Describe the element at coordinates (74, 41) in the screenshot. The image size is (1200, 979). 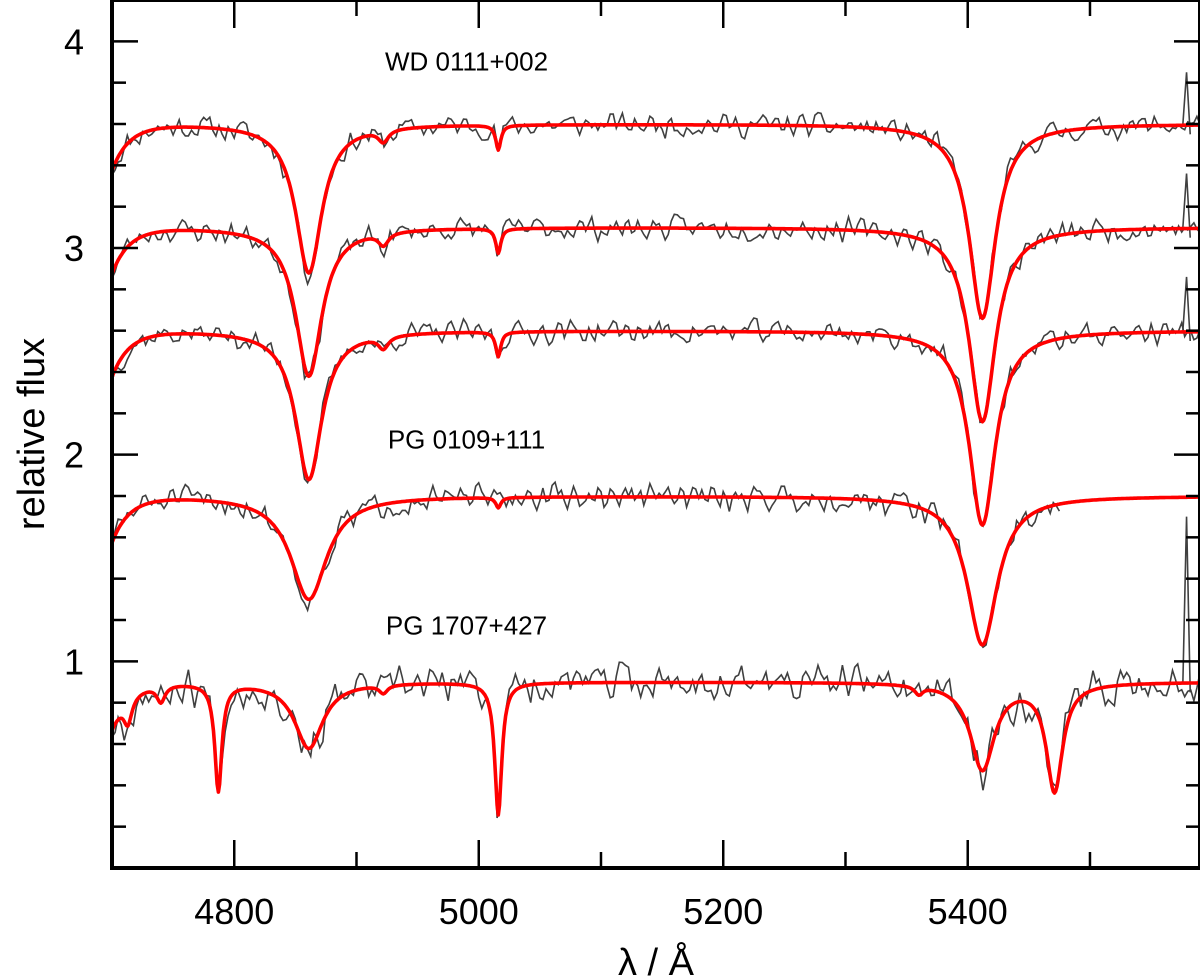
I see `y-tick-label-4: 4` at that location.